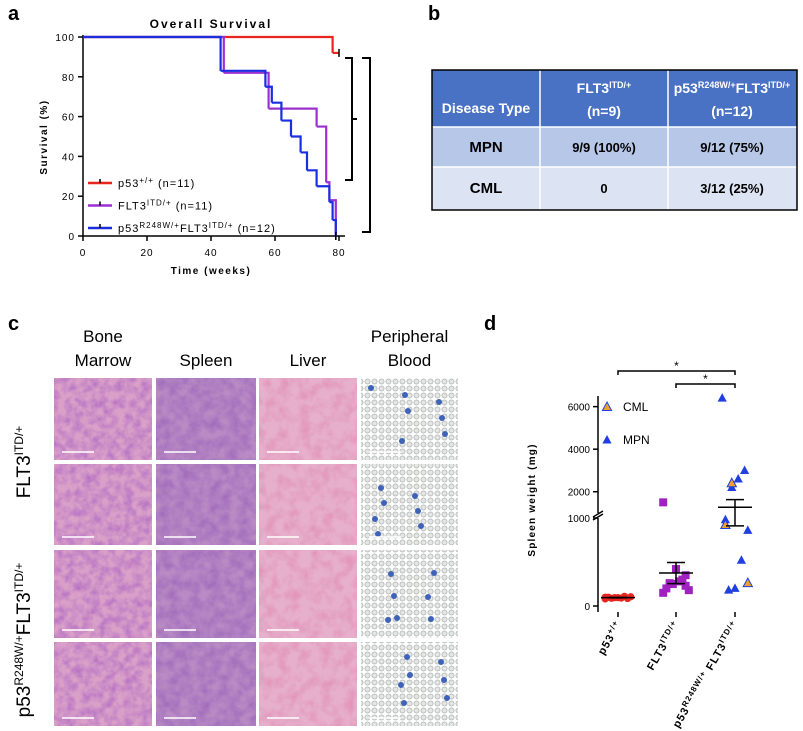 The image size is (803, 731). What do you see at coordinates (103, 360) in the screenshot?
I see `column-header: Marrow` at bounding box center [103, 360].